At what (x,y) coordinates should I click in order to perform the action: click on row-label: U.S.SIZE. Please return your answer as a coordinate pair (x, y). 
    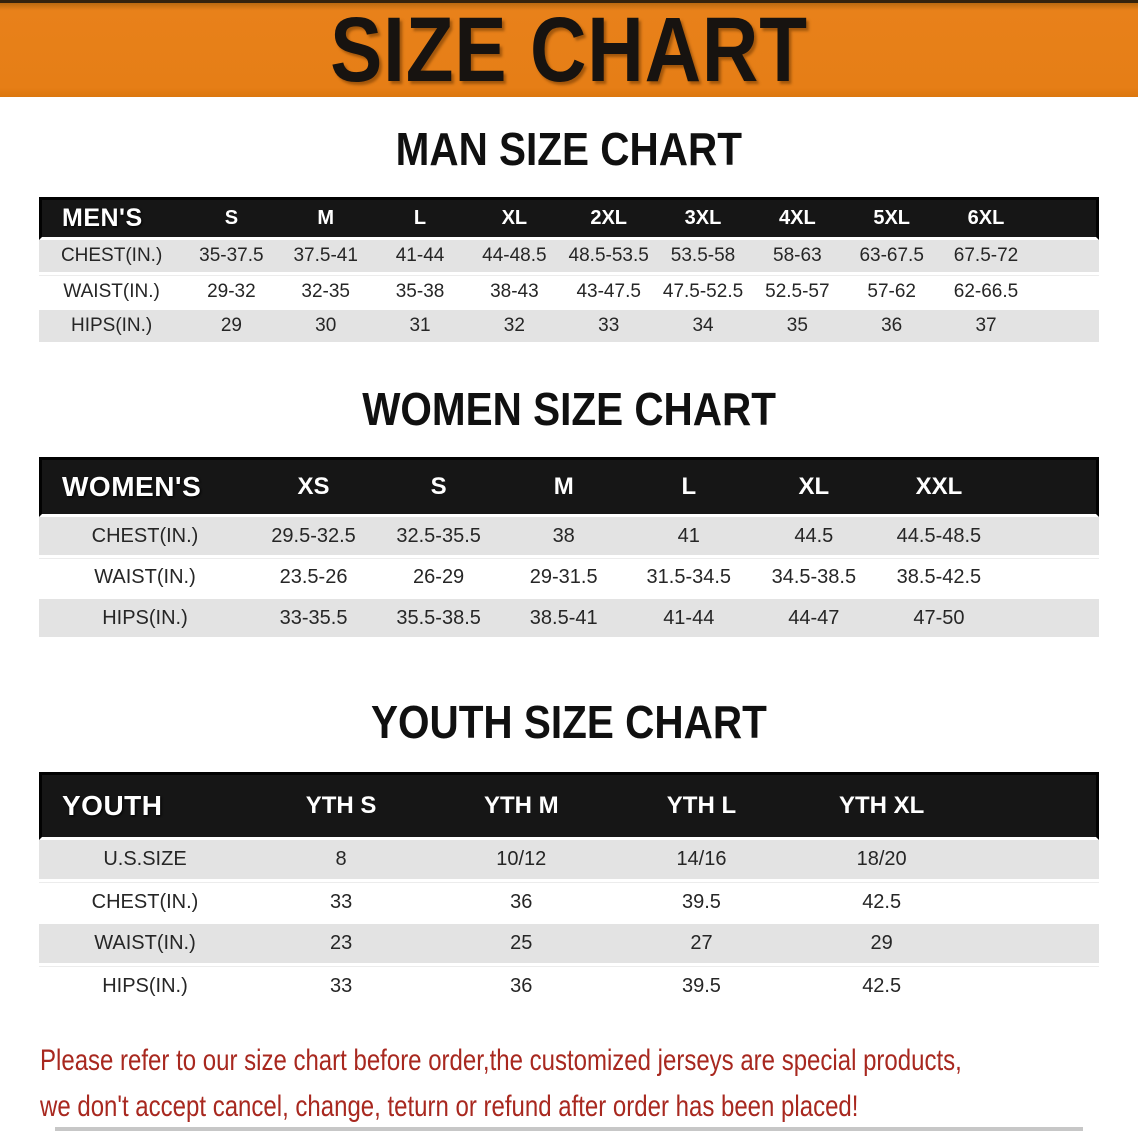
    Looking at the image, I should click on (145, 861).